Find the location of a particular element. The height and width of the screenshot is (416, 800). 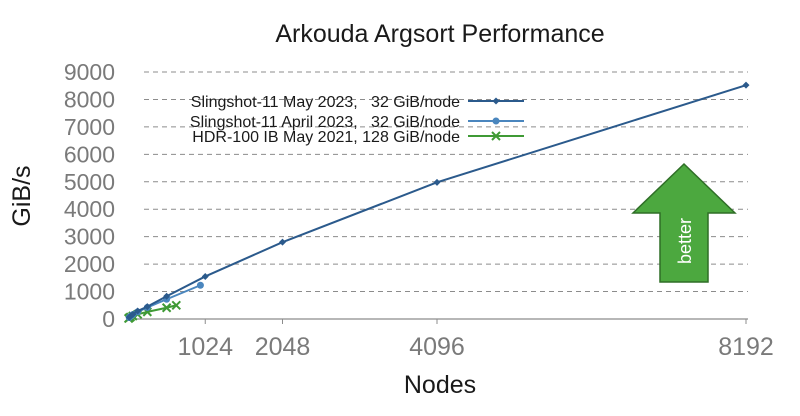

better-arrow-shape is located at coordinates (684, 222).